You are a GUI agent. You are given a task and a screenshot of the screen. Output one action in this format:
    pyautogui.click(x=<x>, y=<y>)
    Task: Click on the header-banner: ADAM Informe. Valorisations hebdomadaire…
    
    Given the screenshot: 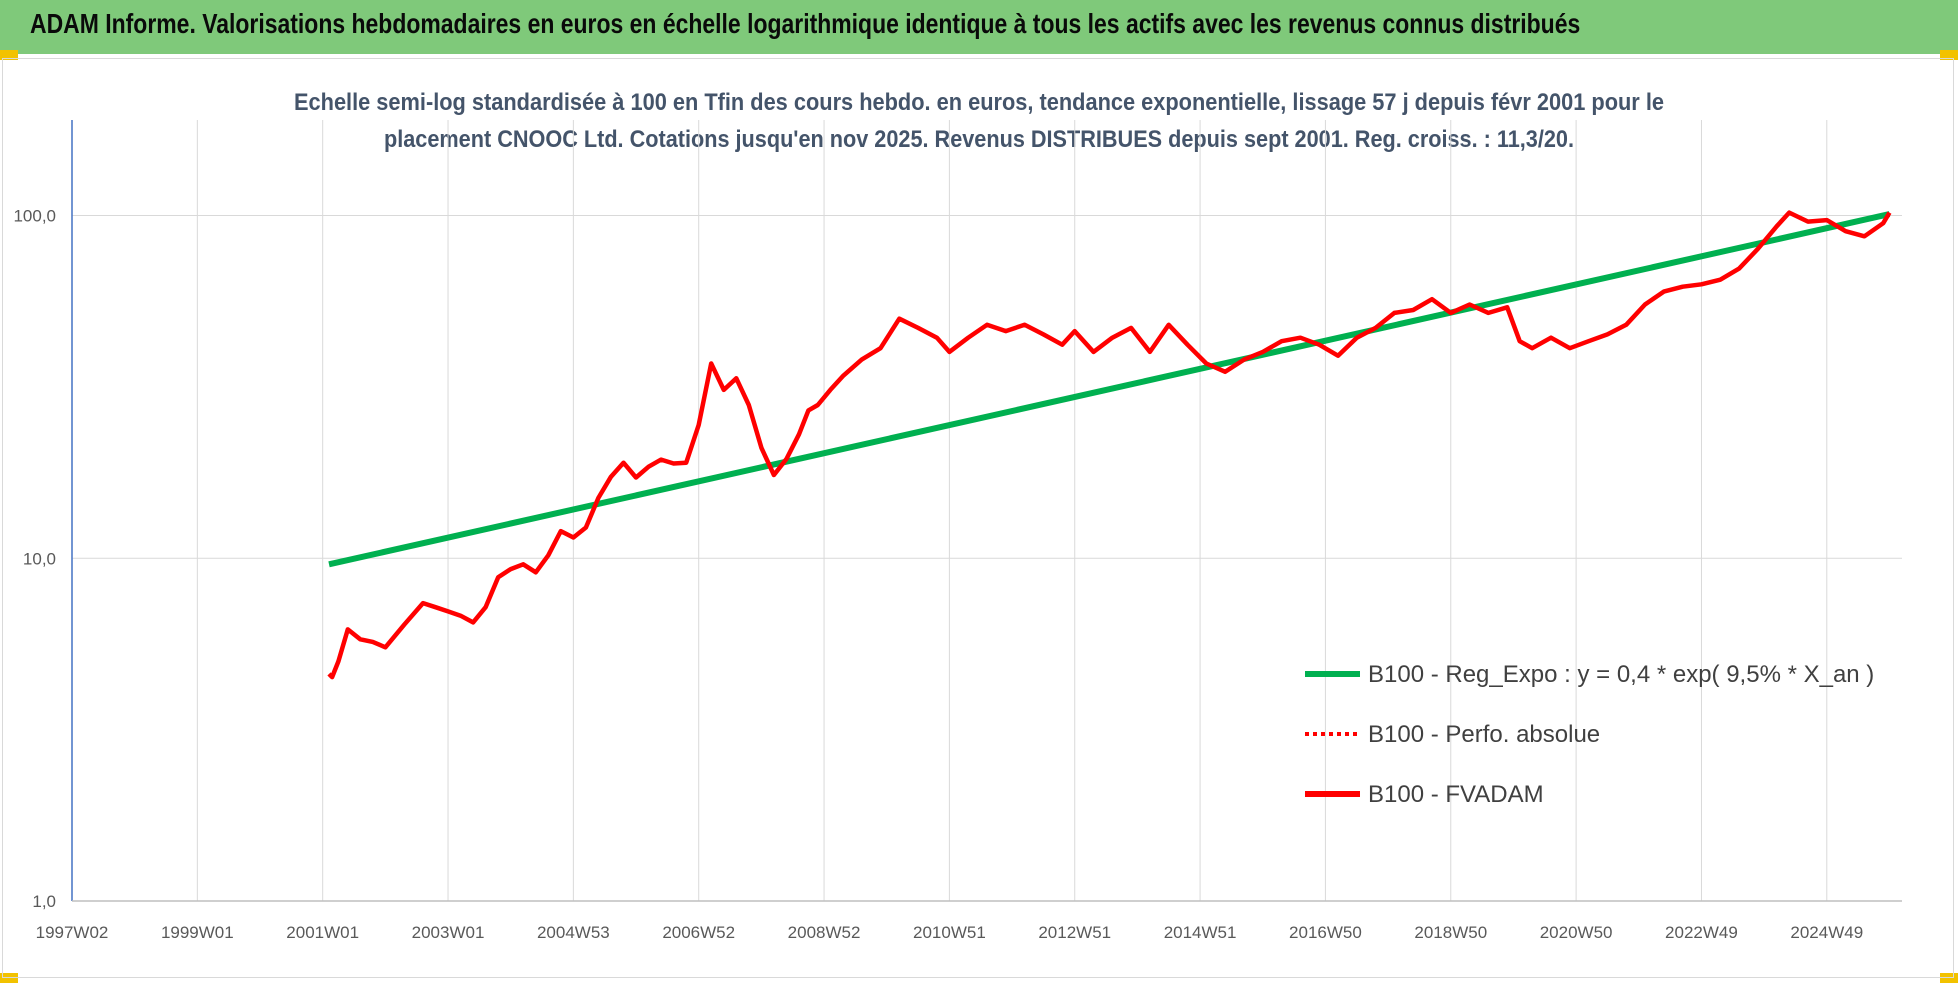 What is the action you would take?
    pyautogui.click(x=979, y=27)
    